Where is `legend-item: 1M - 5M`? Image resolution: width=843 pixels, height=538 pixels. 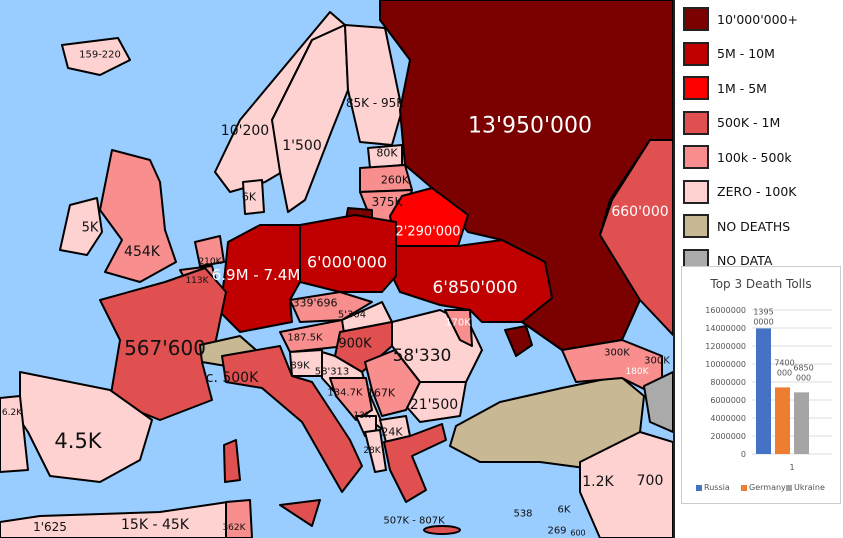 legend-item: 1M - 5M is located at coordinates (725, 88).